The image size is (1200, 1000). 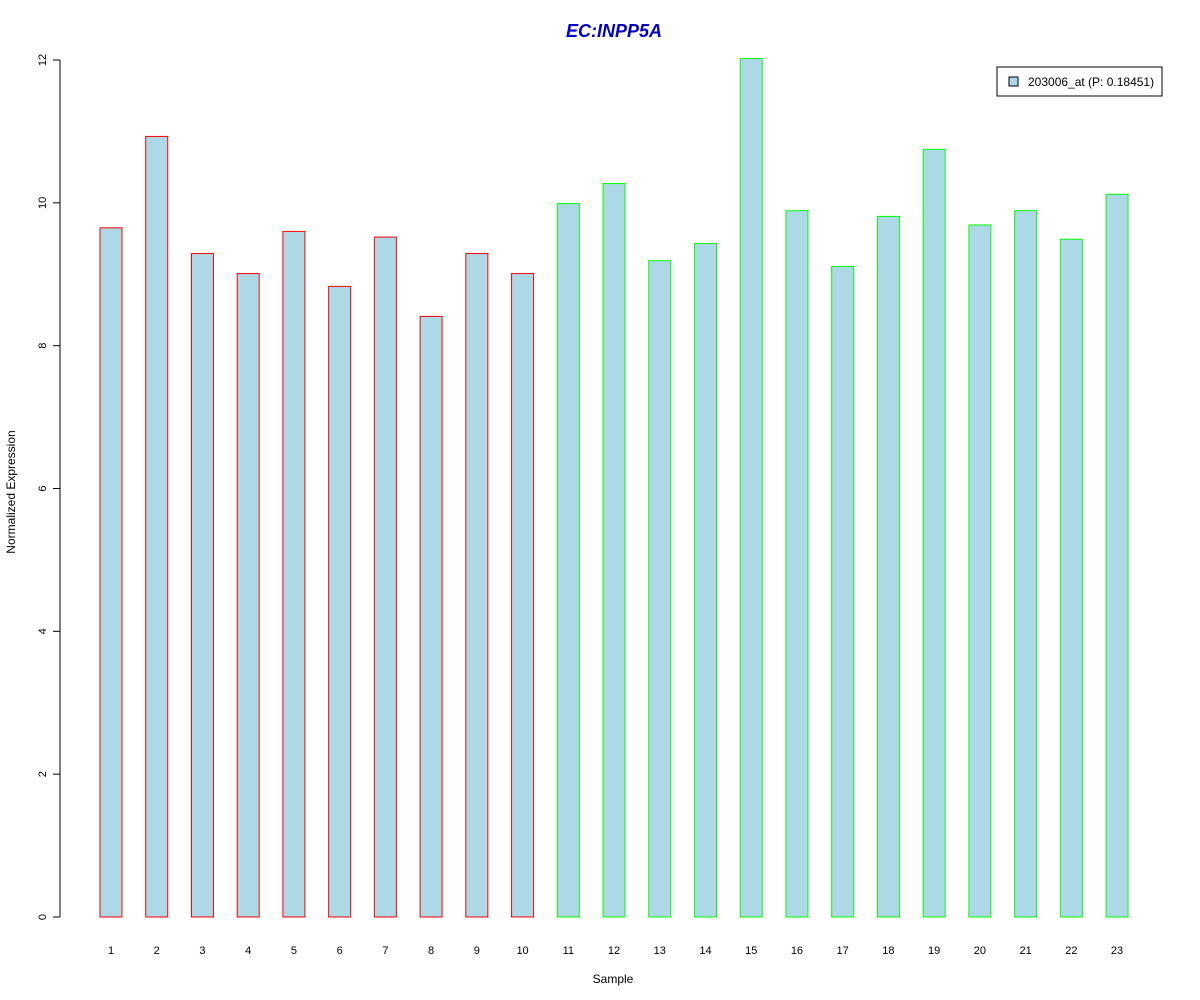 I want to click on x-tick-label: 3, so click(x=202, y=951).